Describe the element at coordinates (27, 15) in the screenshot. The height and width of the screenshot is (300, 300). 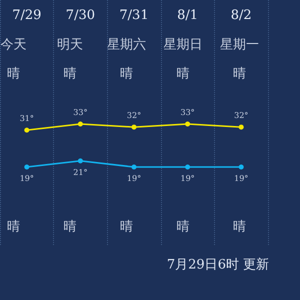
I see `x-tick-label: 7/29` at that location.